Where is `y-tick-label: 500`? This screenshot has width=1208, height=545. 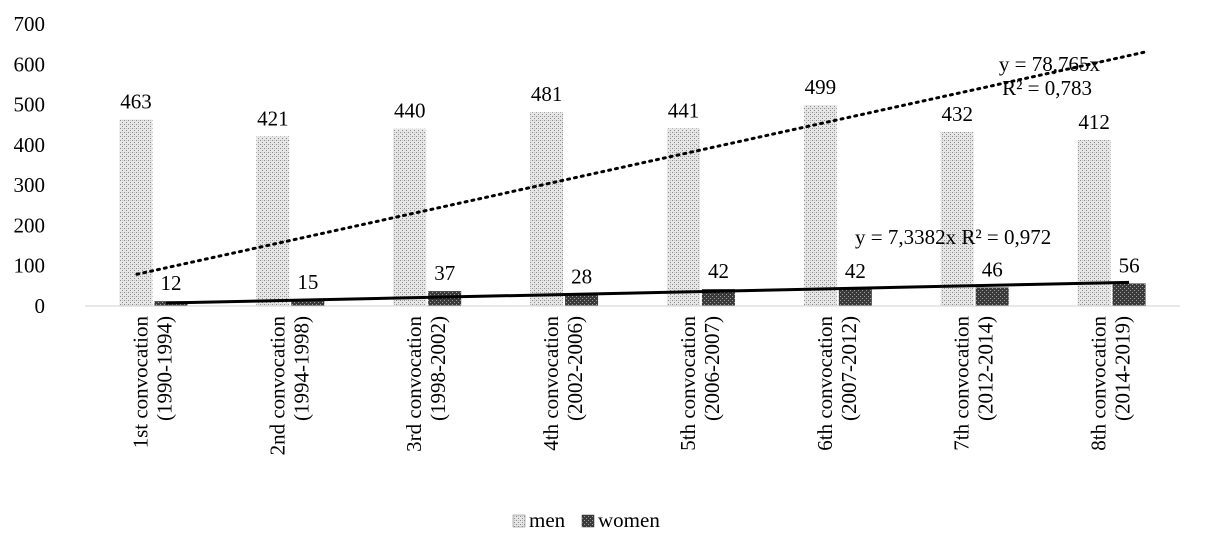 y-tick-label: 500 is located at coordinates (30, 105).